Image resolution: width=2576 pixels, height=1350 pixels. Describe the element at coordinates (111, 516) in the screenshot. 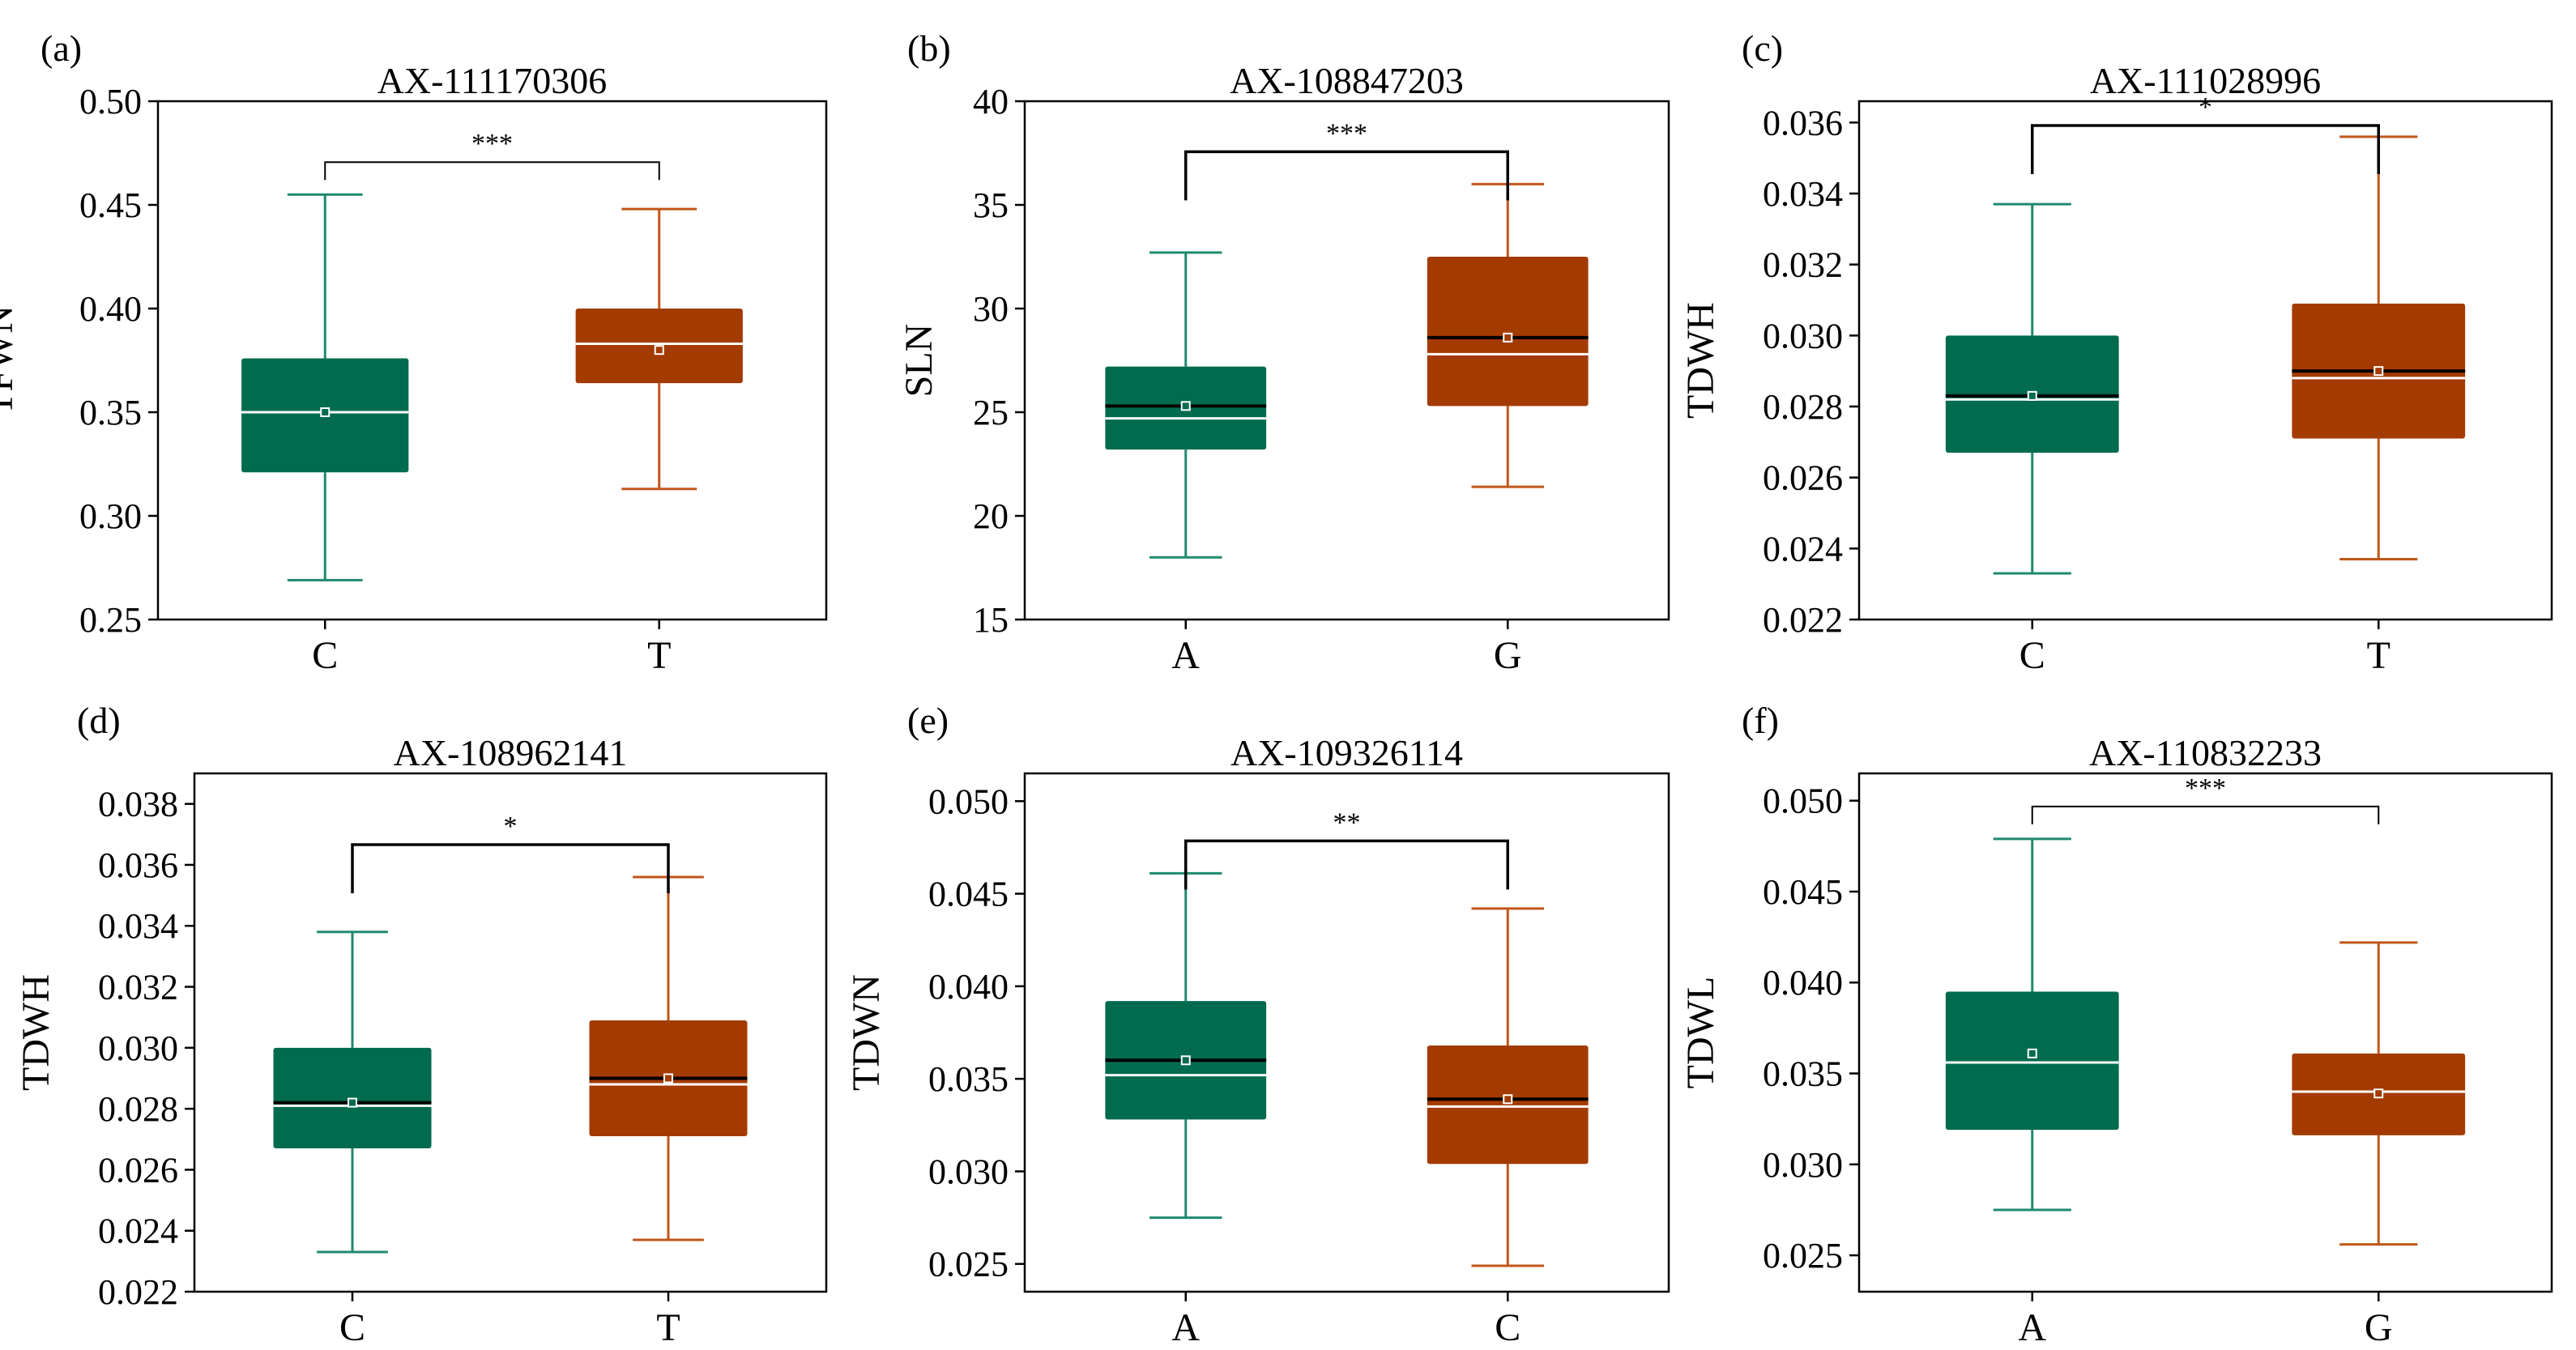

I see `y-tick-label: 0.30` at that location.